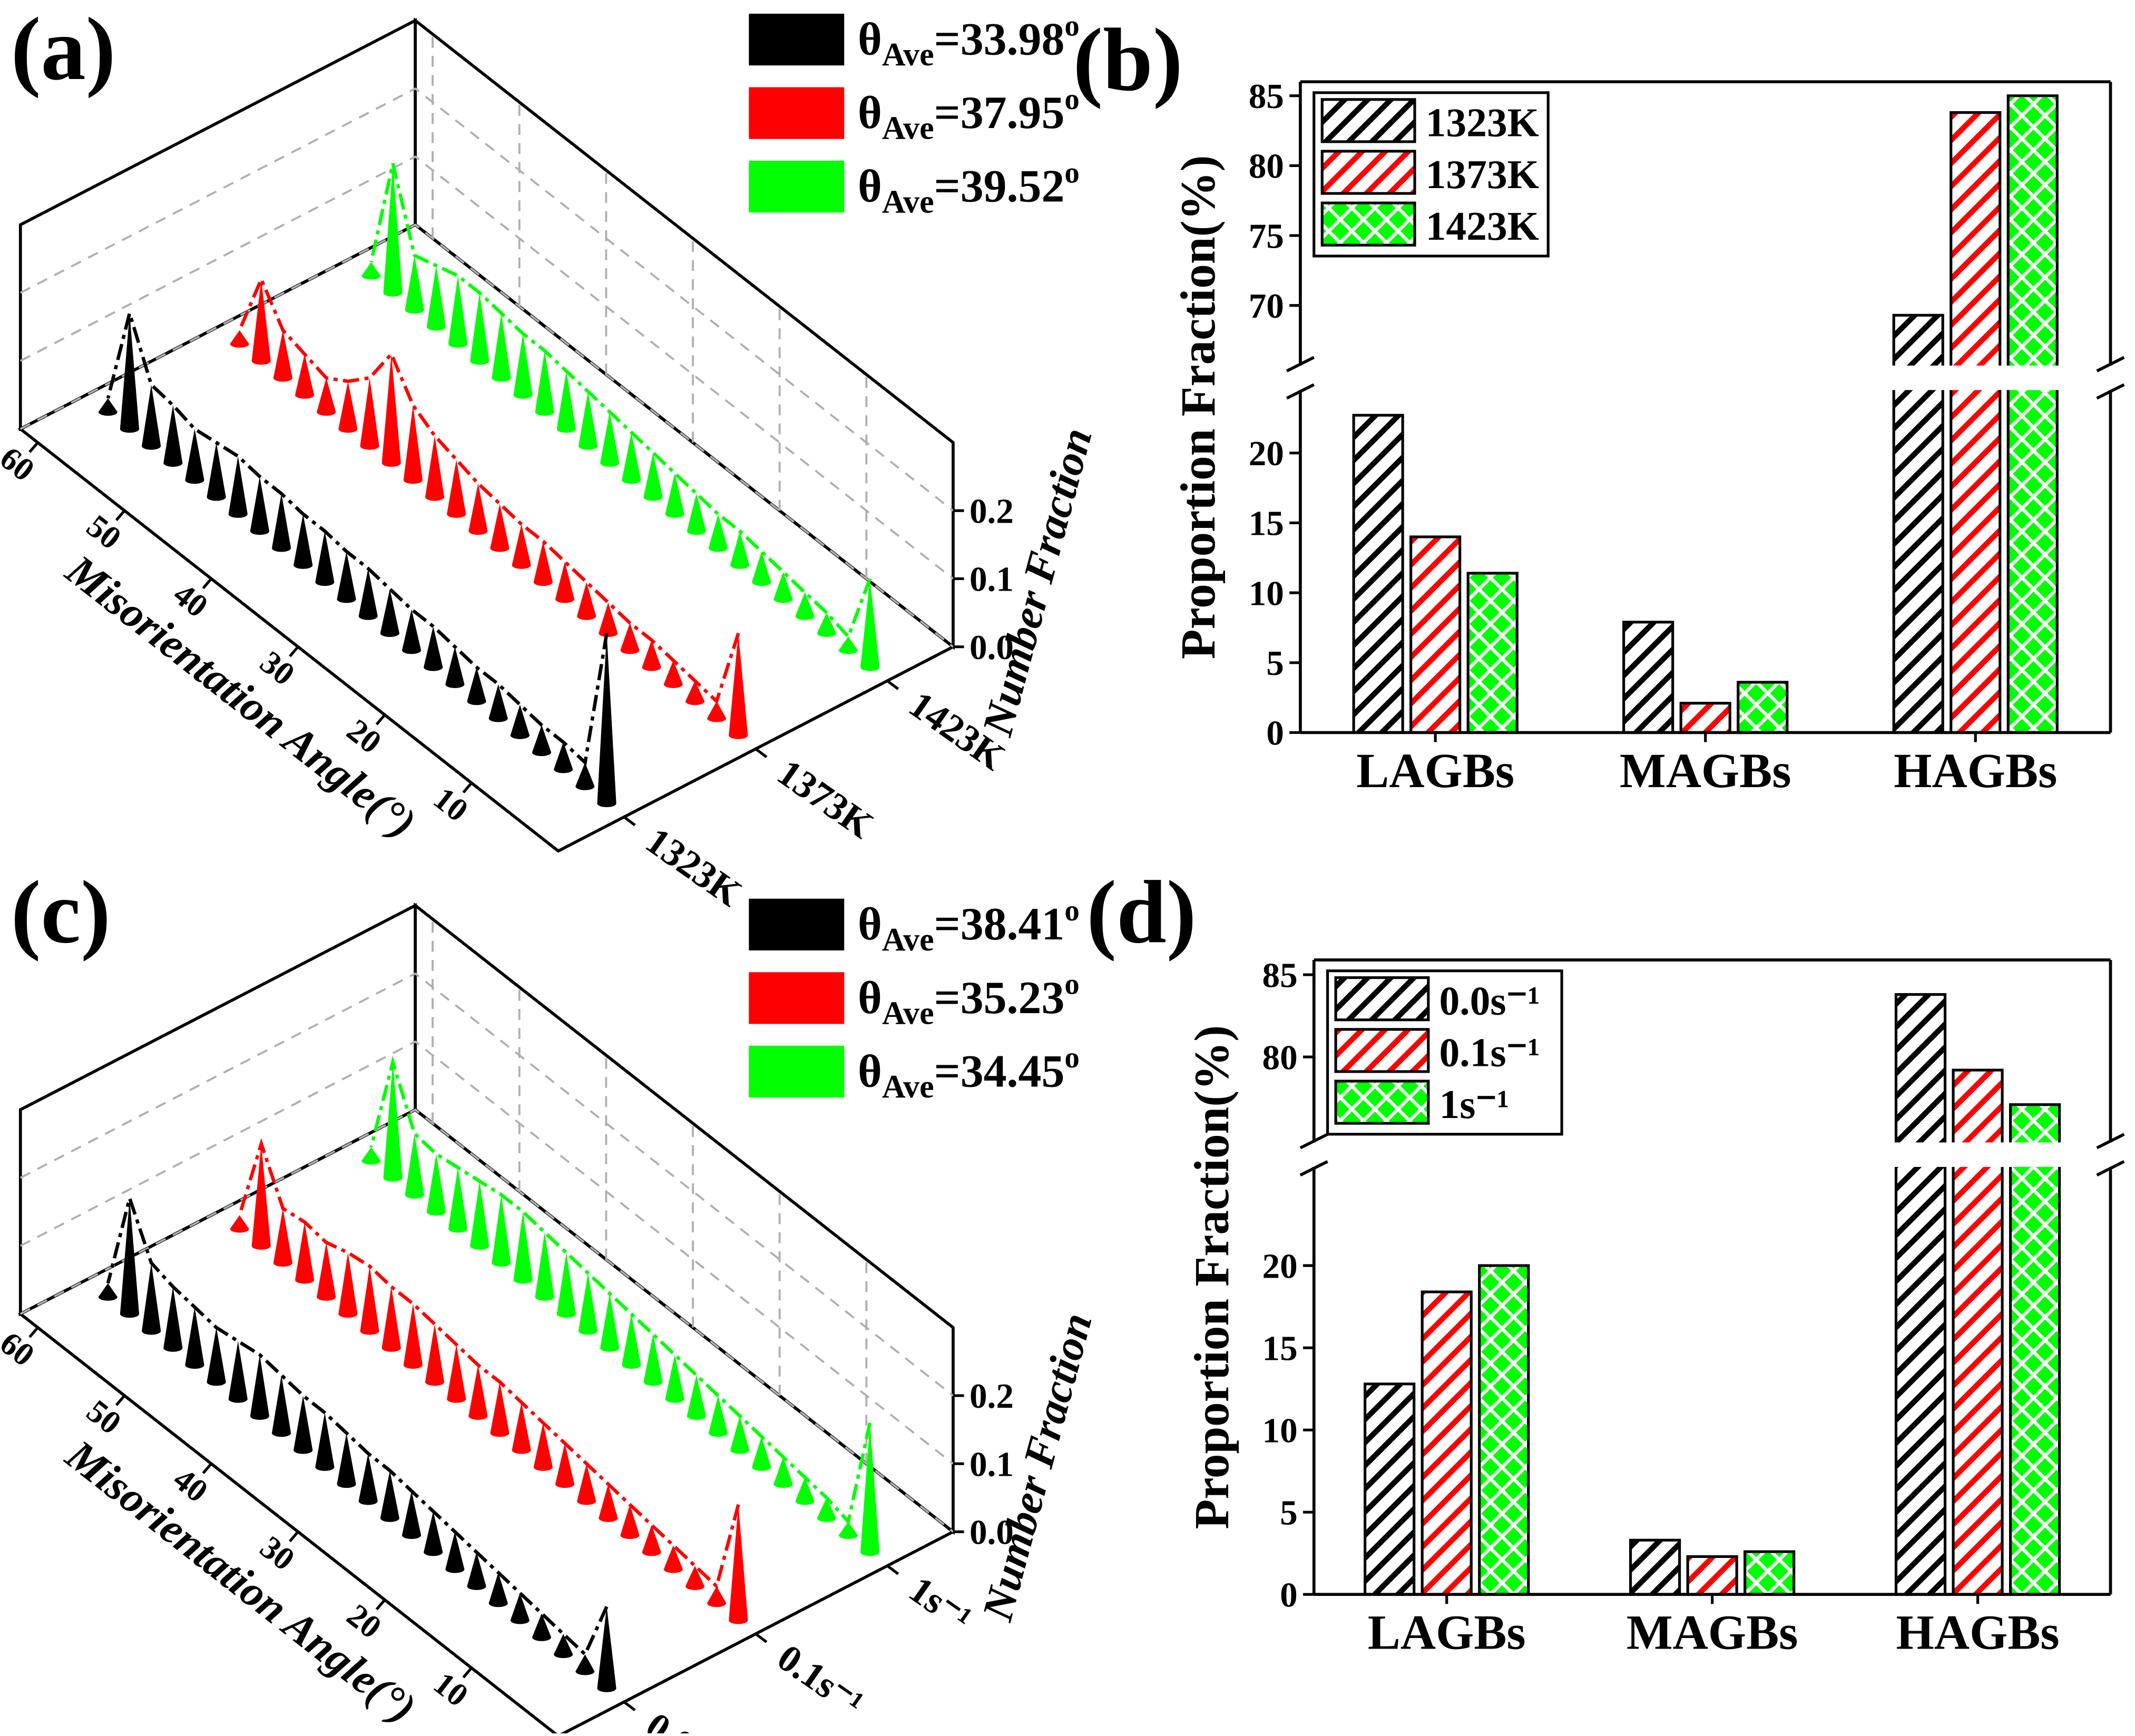  What do you see at coordinates (1000, 113) in the screenshot?
I see `legend-text: =37.95` at bounding box center [1000, 113].